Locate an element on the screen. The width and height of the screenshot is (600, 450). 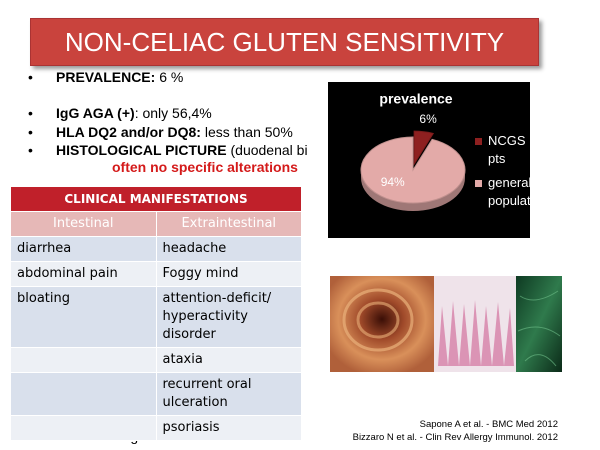
bullet: IgG AGA (+): only 56,4% is located at coordinates (120, 113).